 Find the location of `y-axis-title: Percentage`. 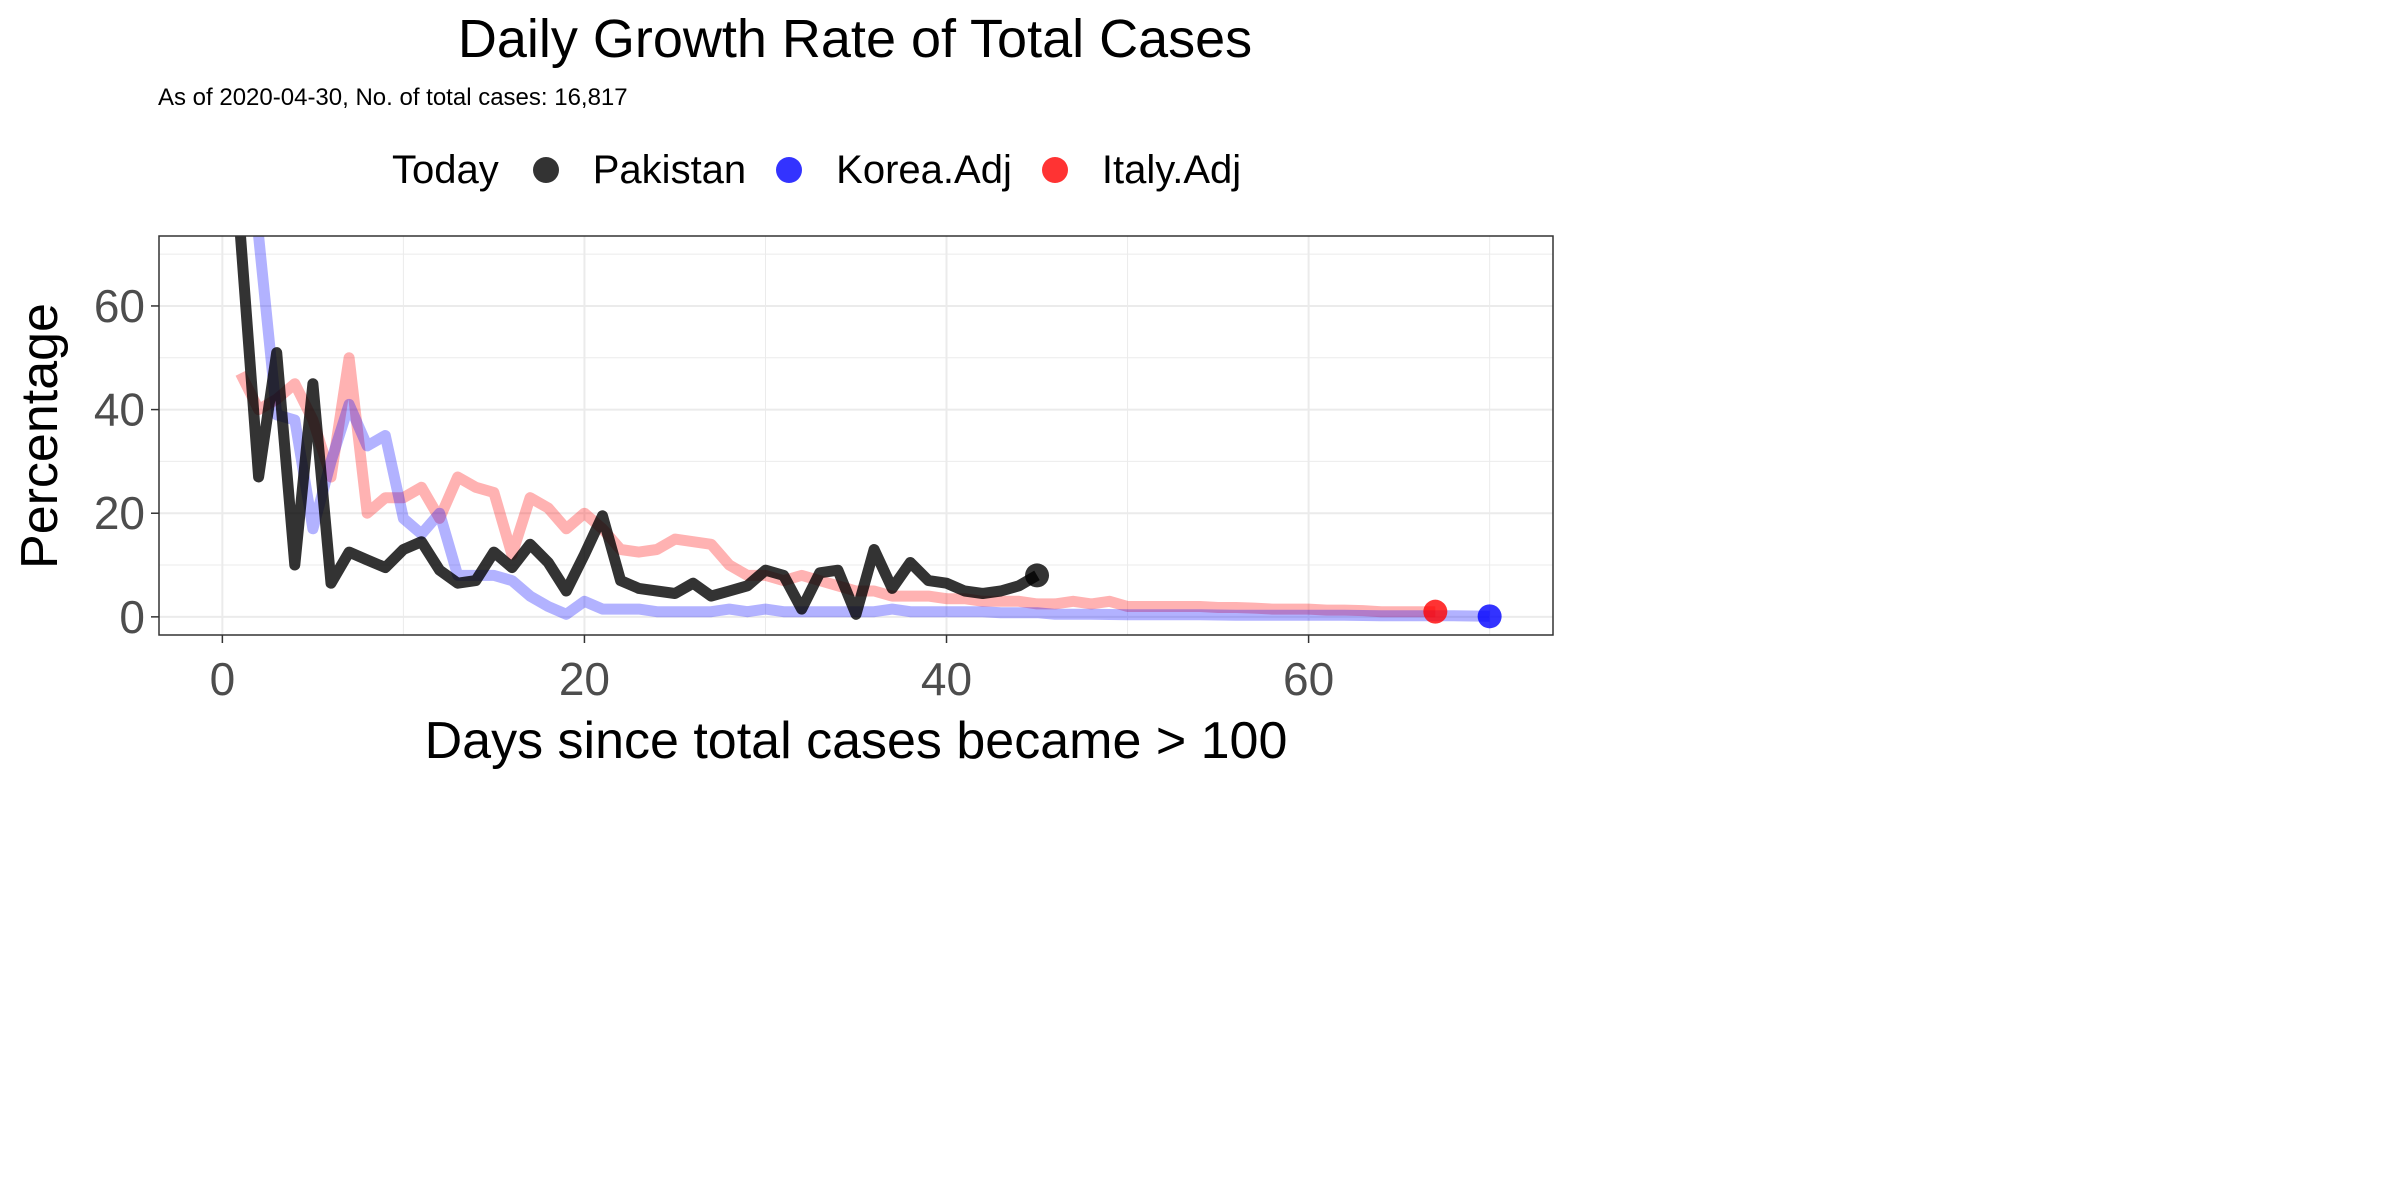

y-axis-title: Percentage is located at coordinates (40, 436).